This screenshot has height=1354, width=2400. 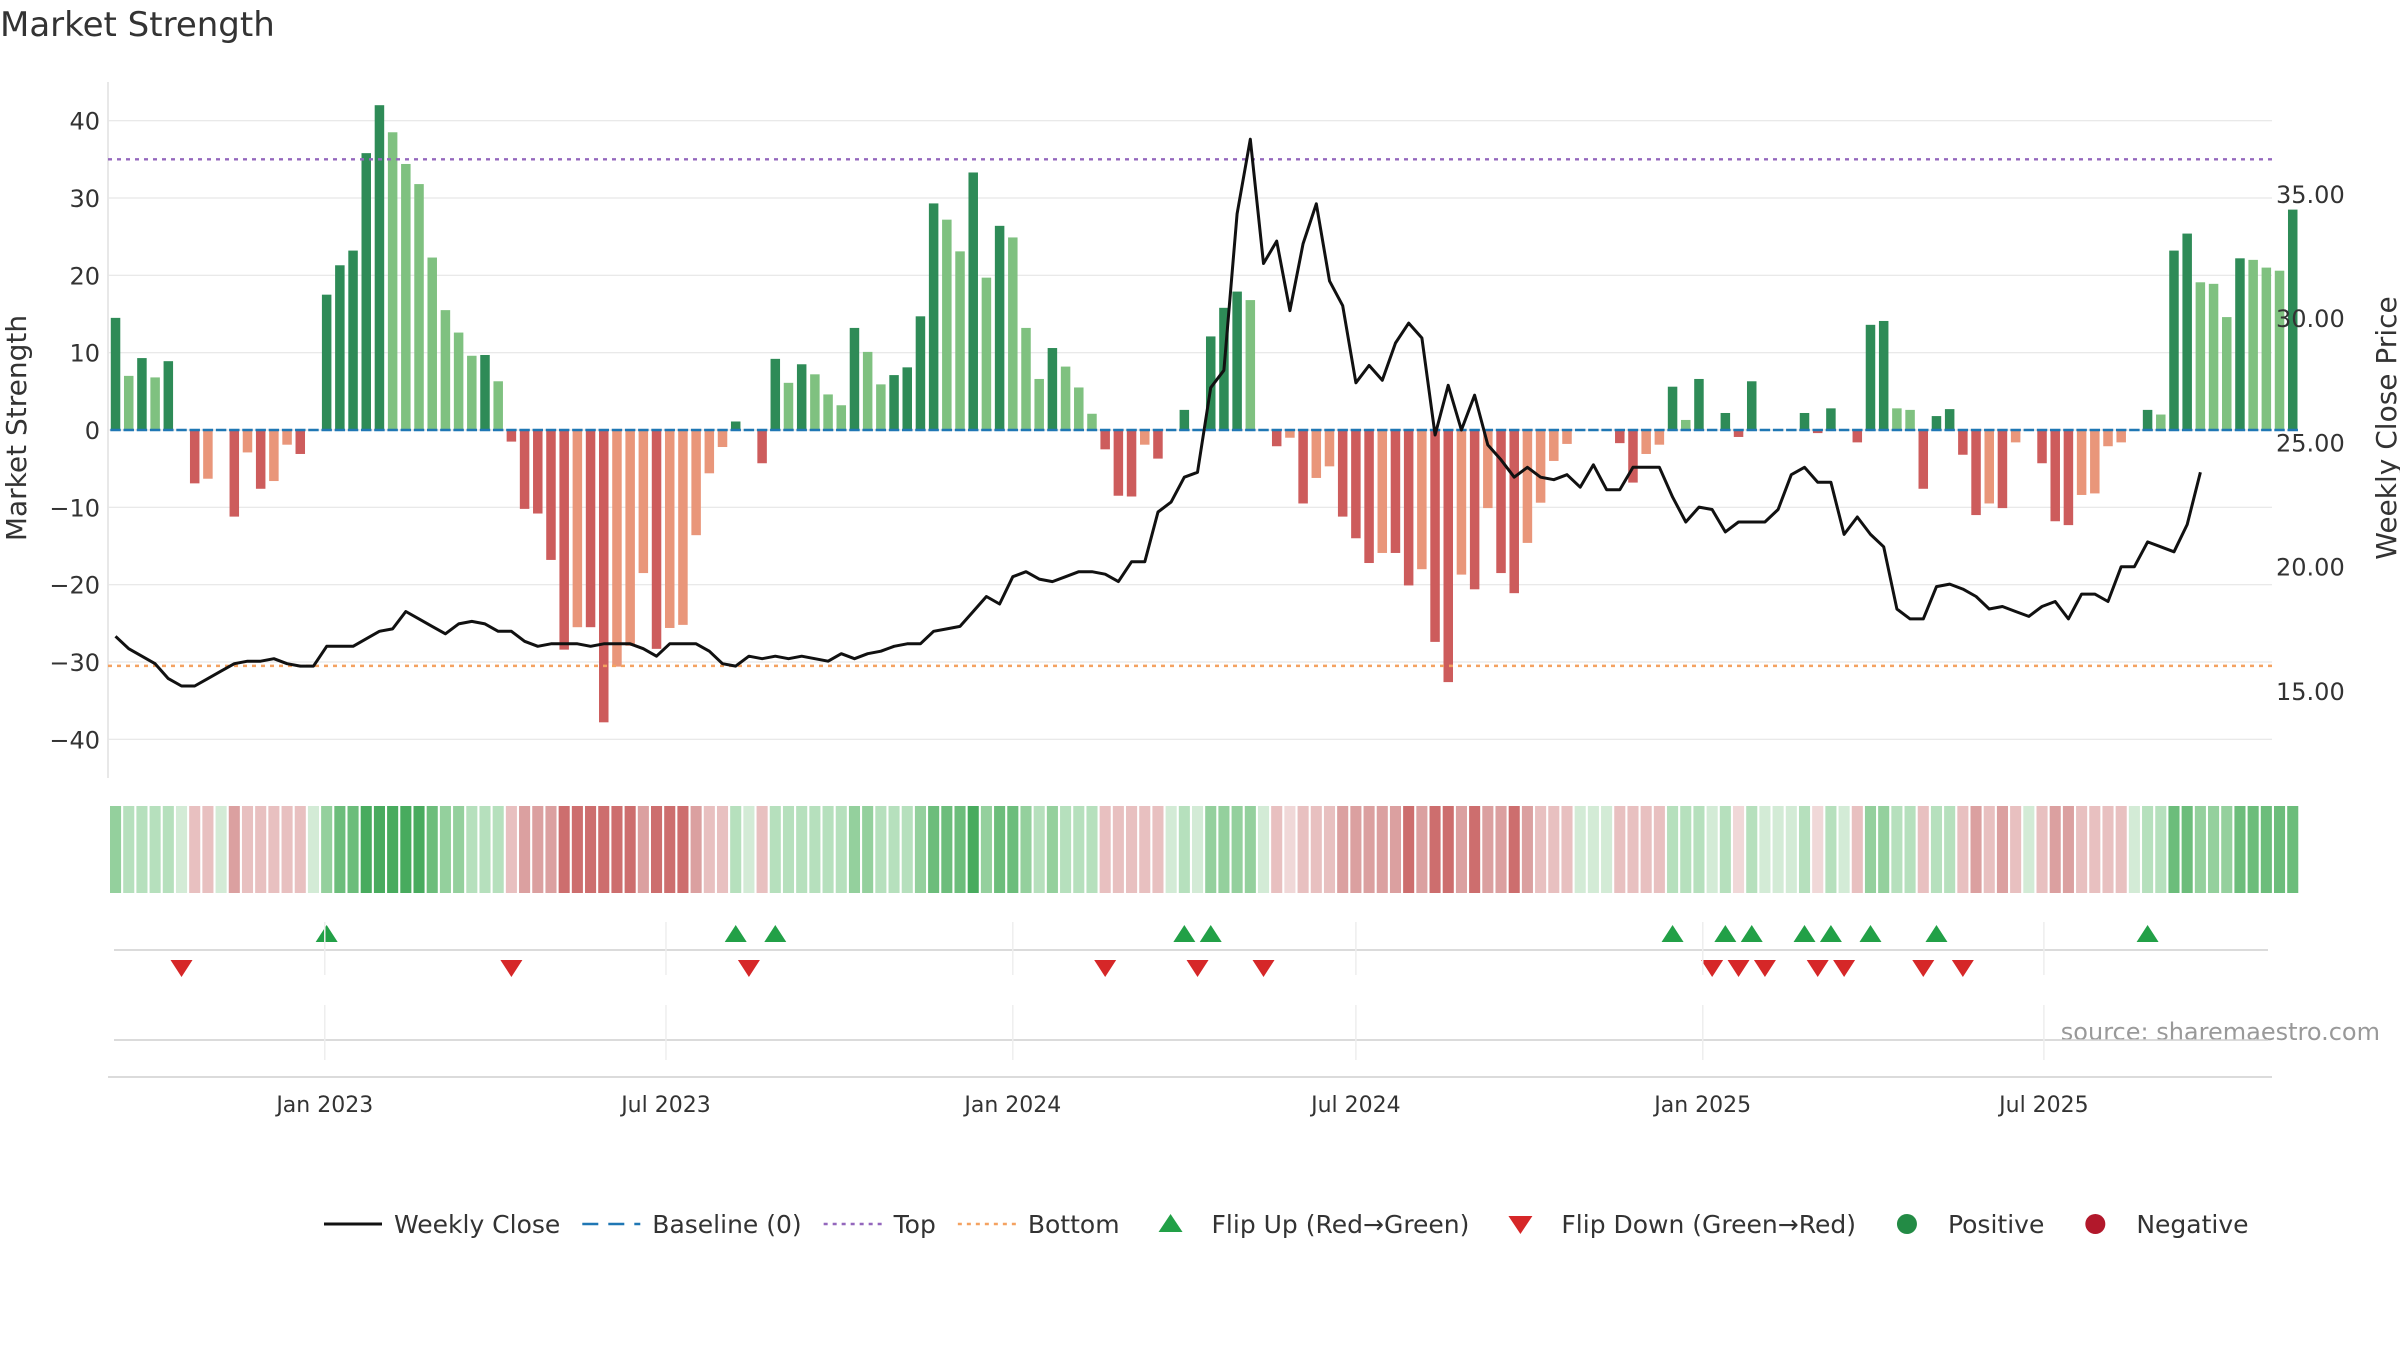 I want to click on legend-label: Weekly Close, so click(x=477, y=1224).